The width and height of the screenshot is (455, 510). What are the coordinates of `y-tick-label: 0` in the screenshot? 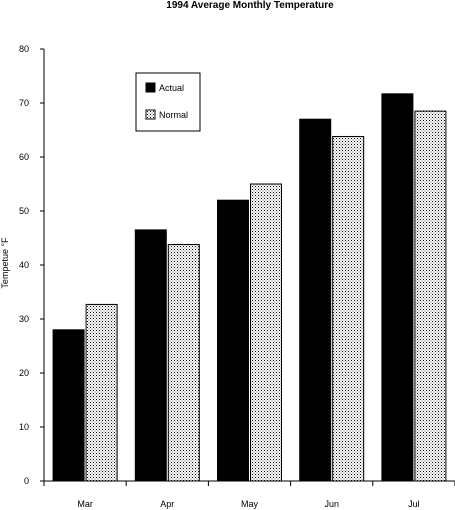 It's located at (26, 481).